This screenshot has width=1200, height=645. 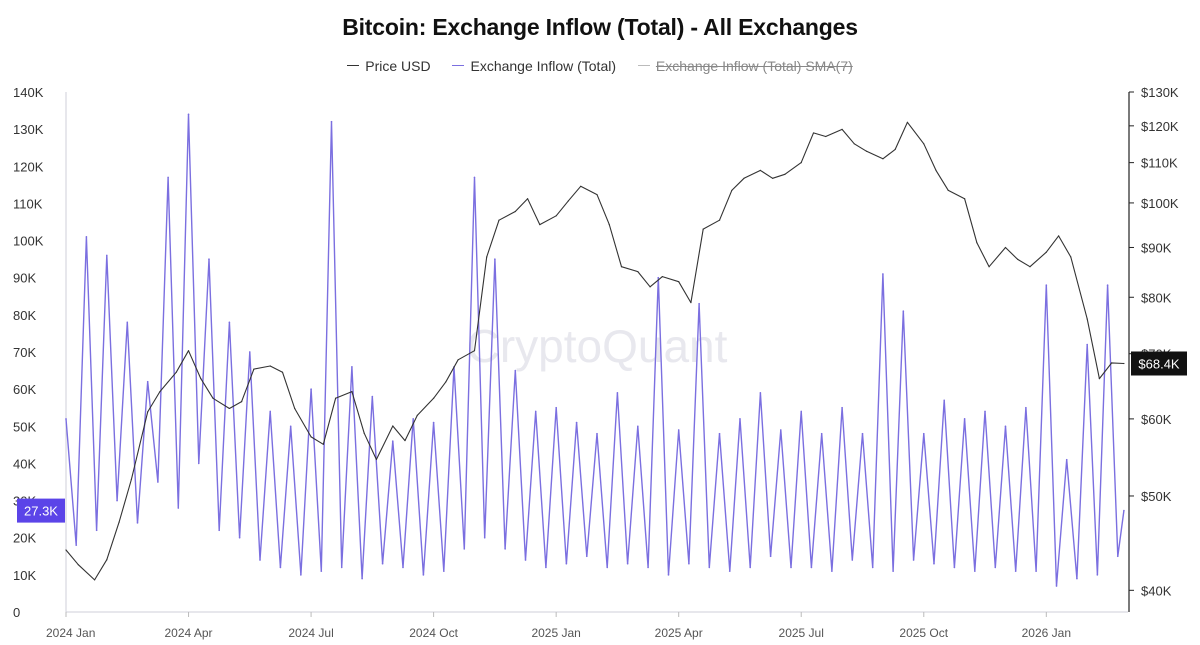 I want to click on right-tick-label: $130K, so click(x=1160, y=92).